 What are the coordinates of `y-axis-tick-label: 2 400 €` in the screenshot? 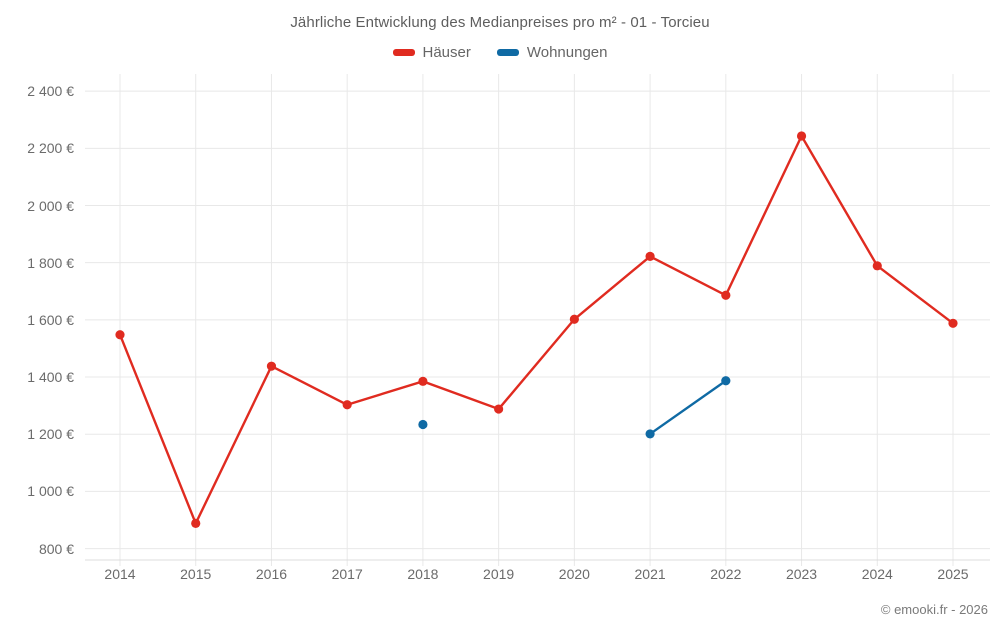 It's located at (50, 91).